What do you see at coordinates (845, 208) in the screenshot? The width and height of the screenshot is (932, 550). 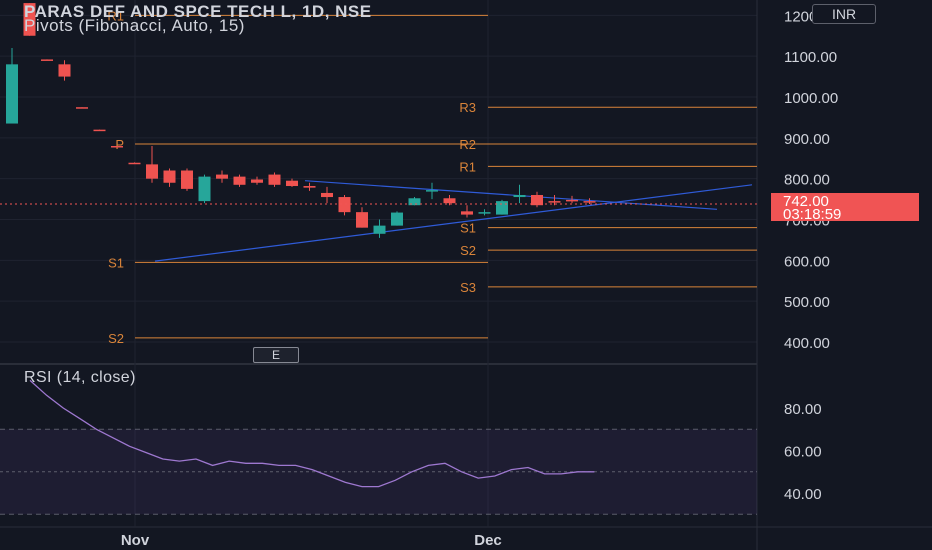 I see `current-price-badge: 742.00 03:18:59` at bounding box center [845, 208].